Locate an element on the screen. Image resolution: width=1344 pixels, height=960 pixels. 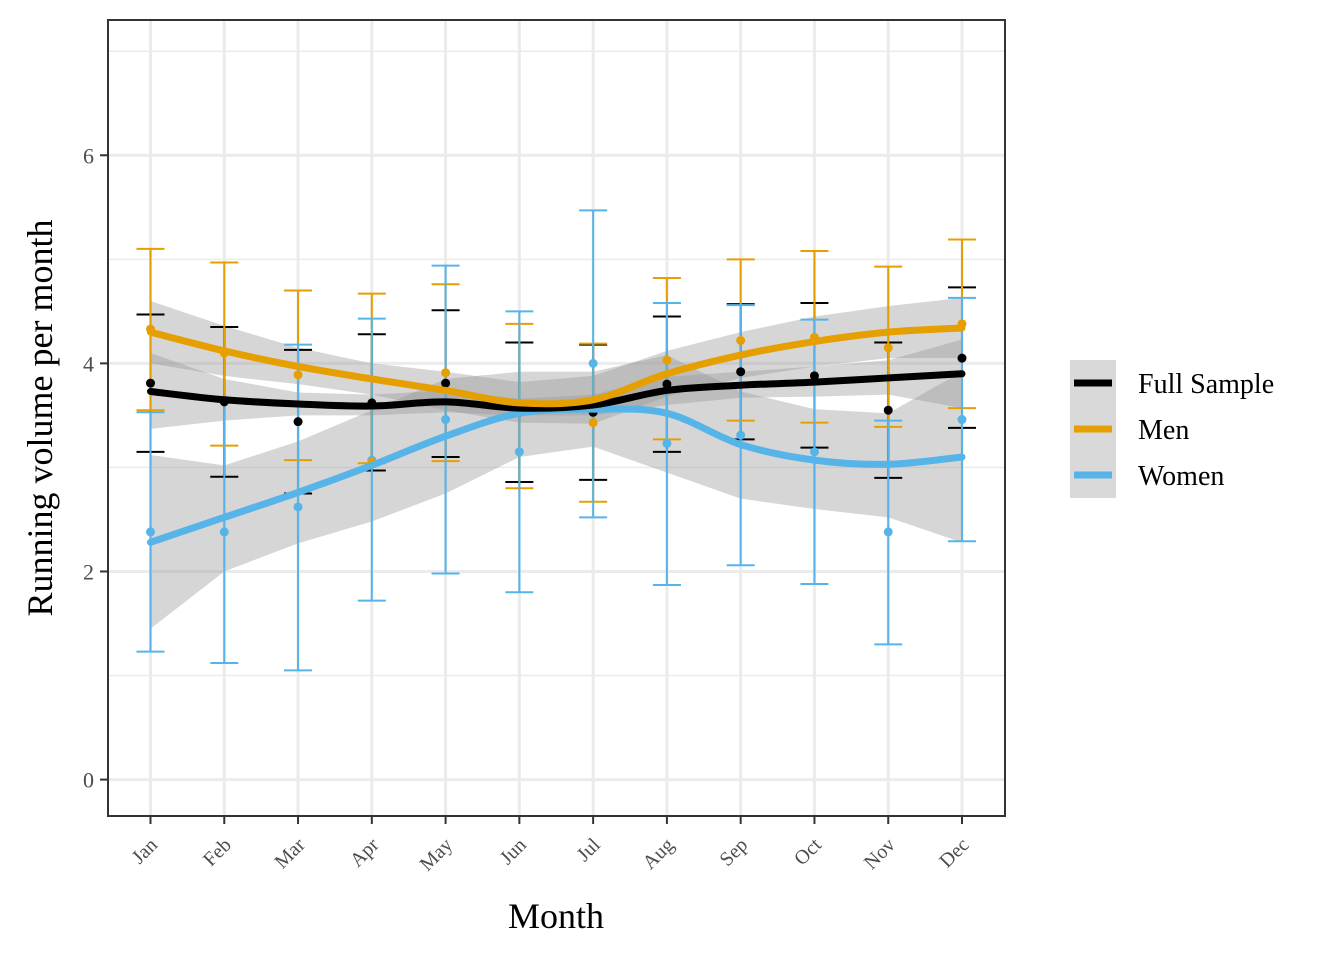
x-tick-label: May is located at coordinates (436, 854).